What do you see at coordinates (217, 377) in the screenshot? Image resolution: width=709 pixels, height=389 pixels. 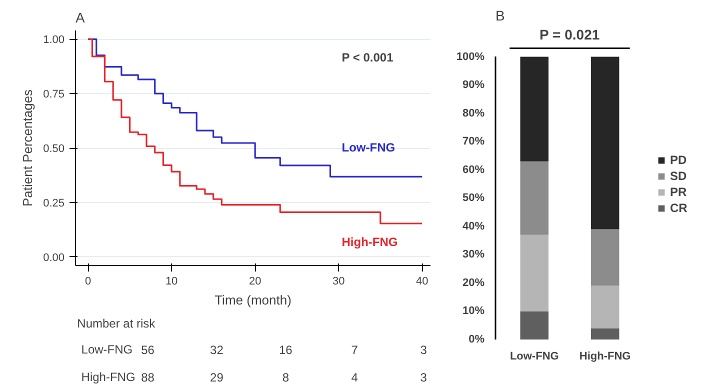 I see `text: 29` at bounding box center [217, 377].